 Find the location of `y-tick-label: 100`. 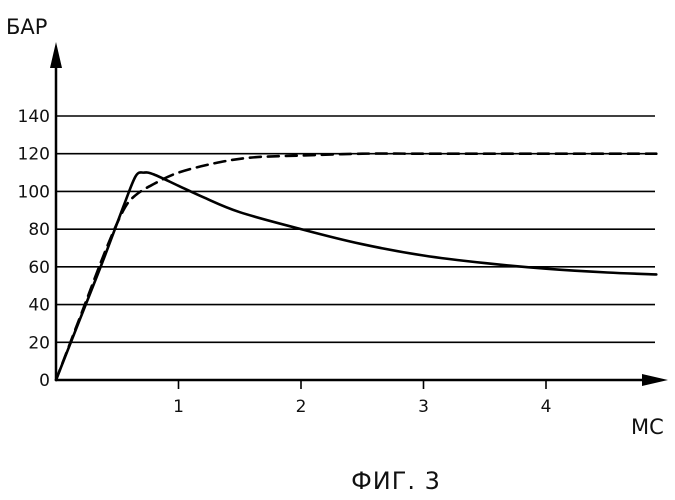

y-tick-label: 100 is located at coordinates (34, 192).